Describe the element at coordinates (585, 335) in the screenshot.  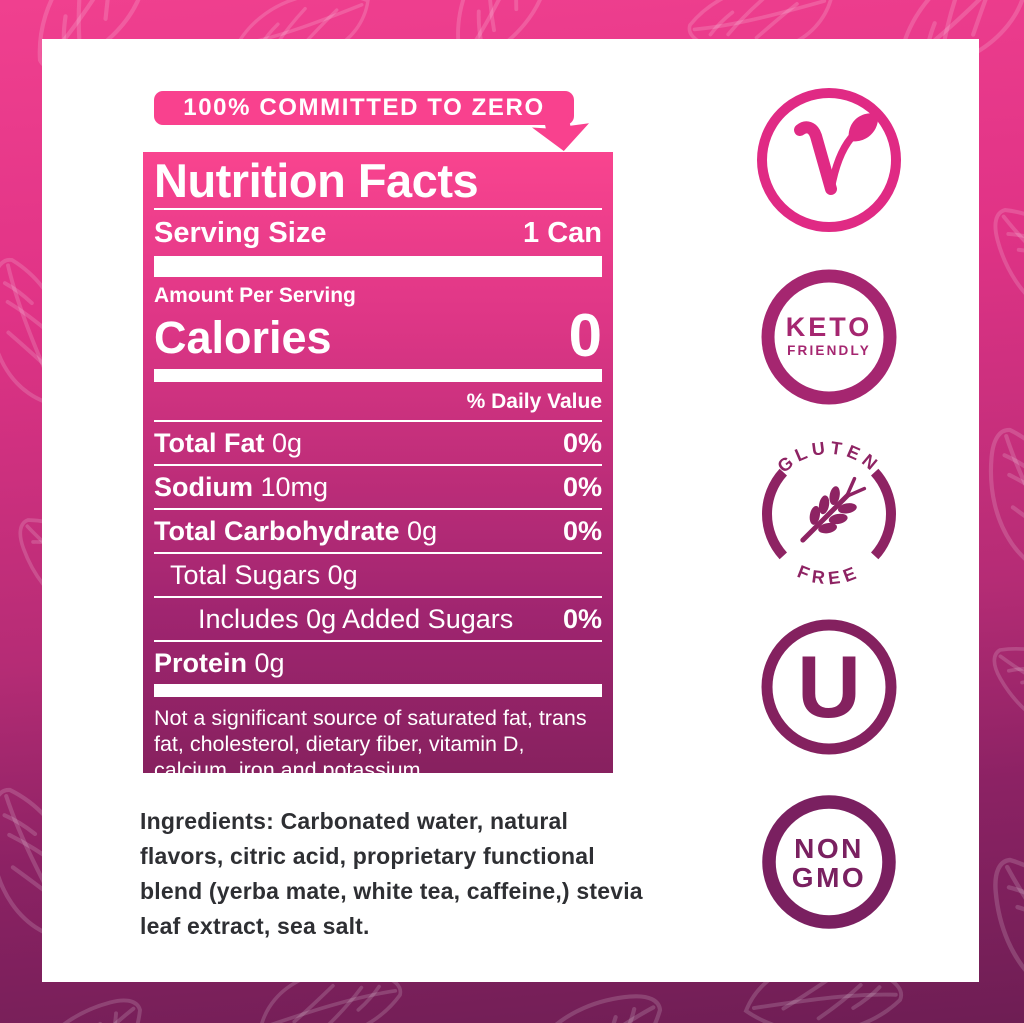
I see `calories-value: 0` at that location.